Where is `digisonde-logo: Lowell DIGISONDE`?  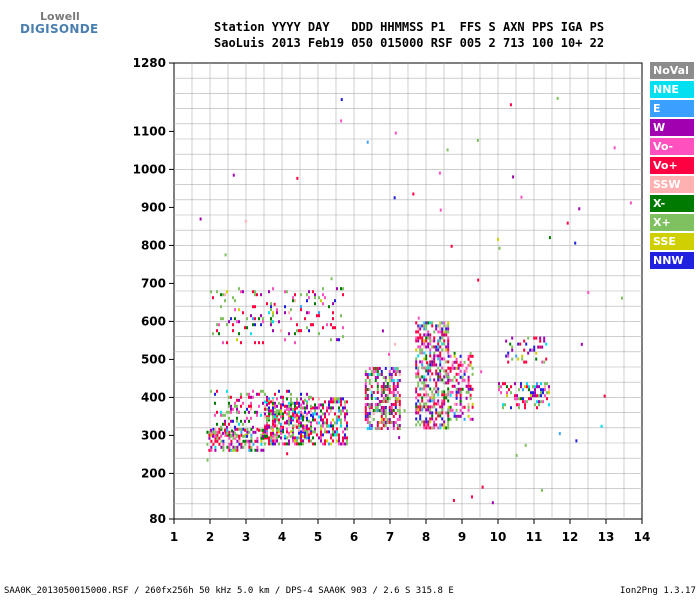 digisonde-logo: Lowell DIGISONDE is located at coordinates (52, 27).